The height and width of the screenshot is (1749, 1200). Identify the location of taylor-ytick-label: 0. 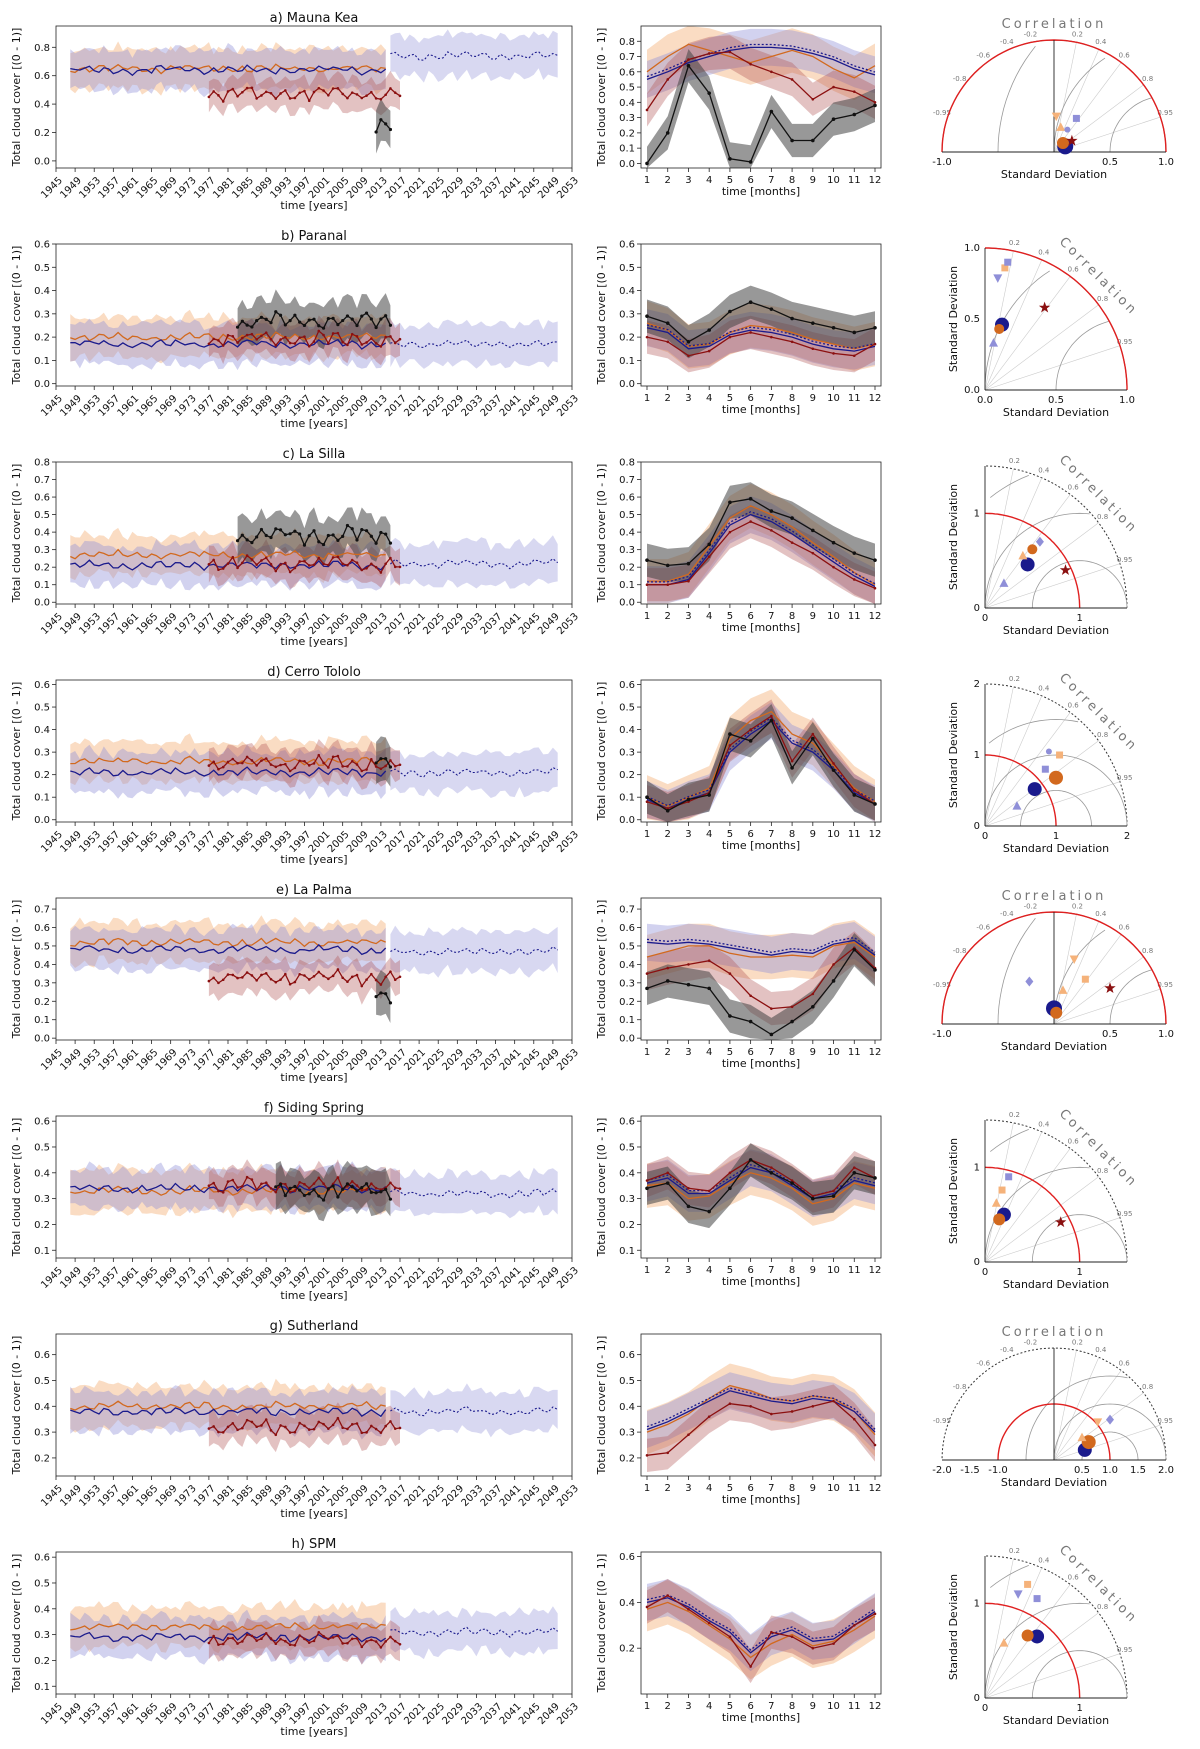
(977, 608).